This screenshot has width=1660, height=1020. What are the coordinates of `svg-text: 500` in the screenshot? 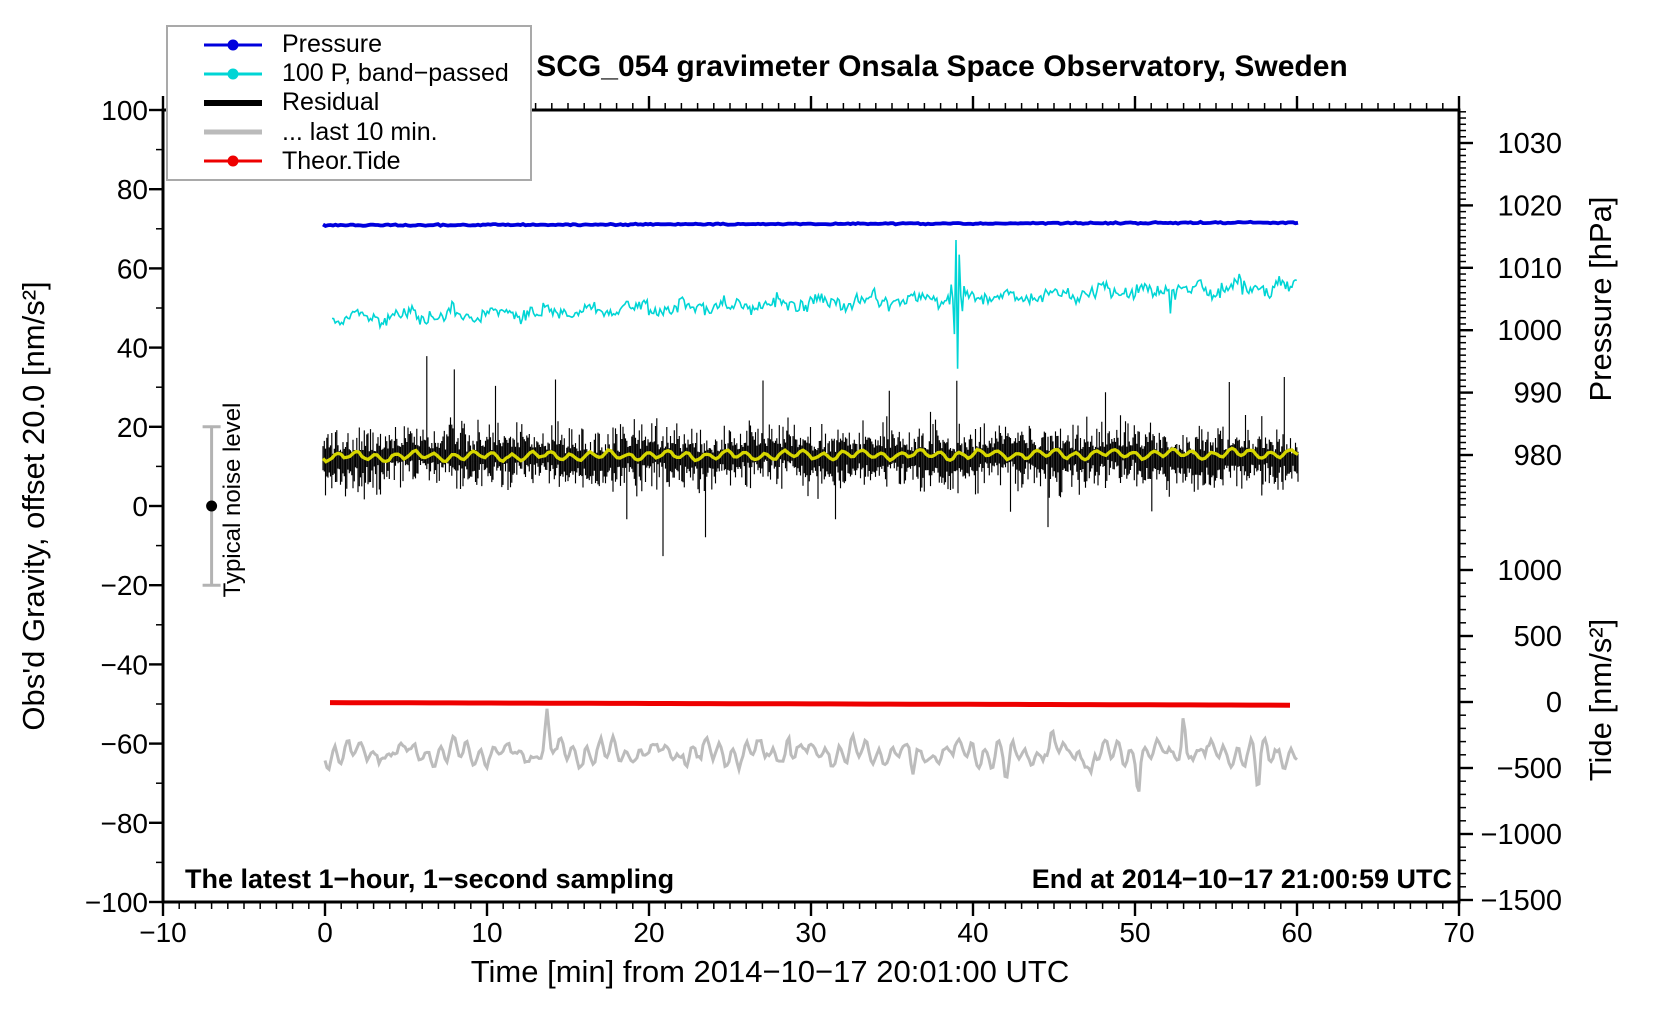 It's located at (1538, 637).